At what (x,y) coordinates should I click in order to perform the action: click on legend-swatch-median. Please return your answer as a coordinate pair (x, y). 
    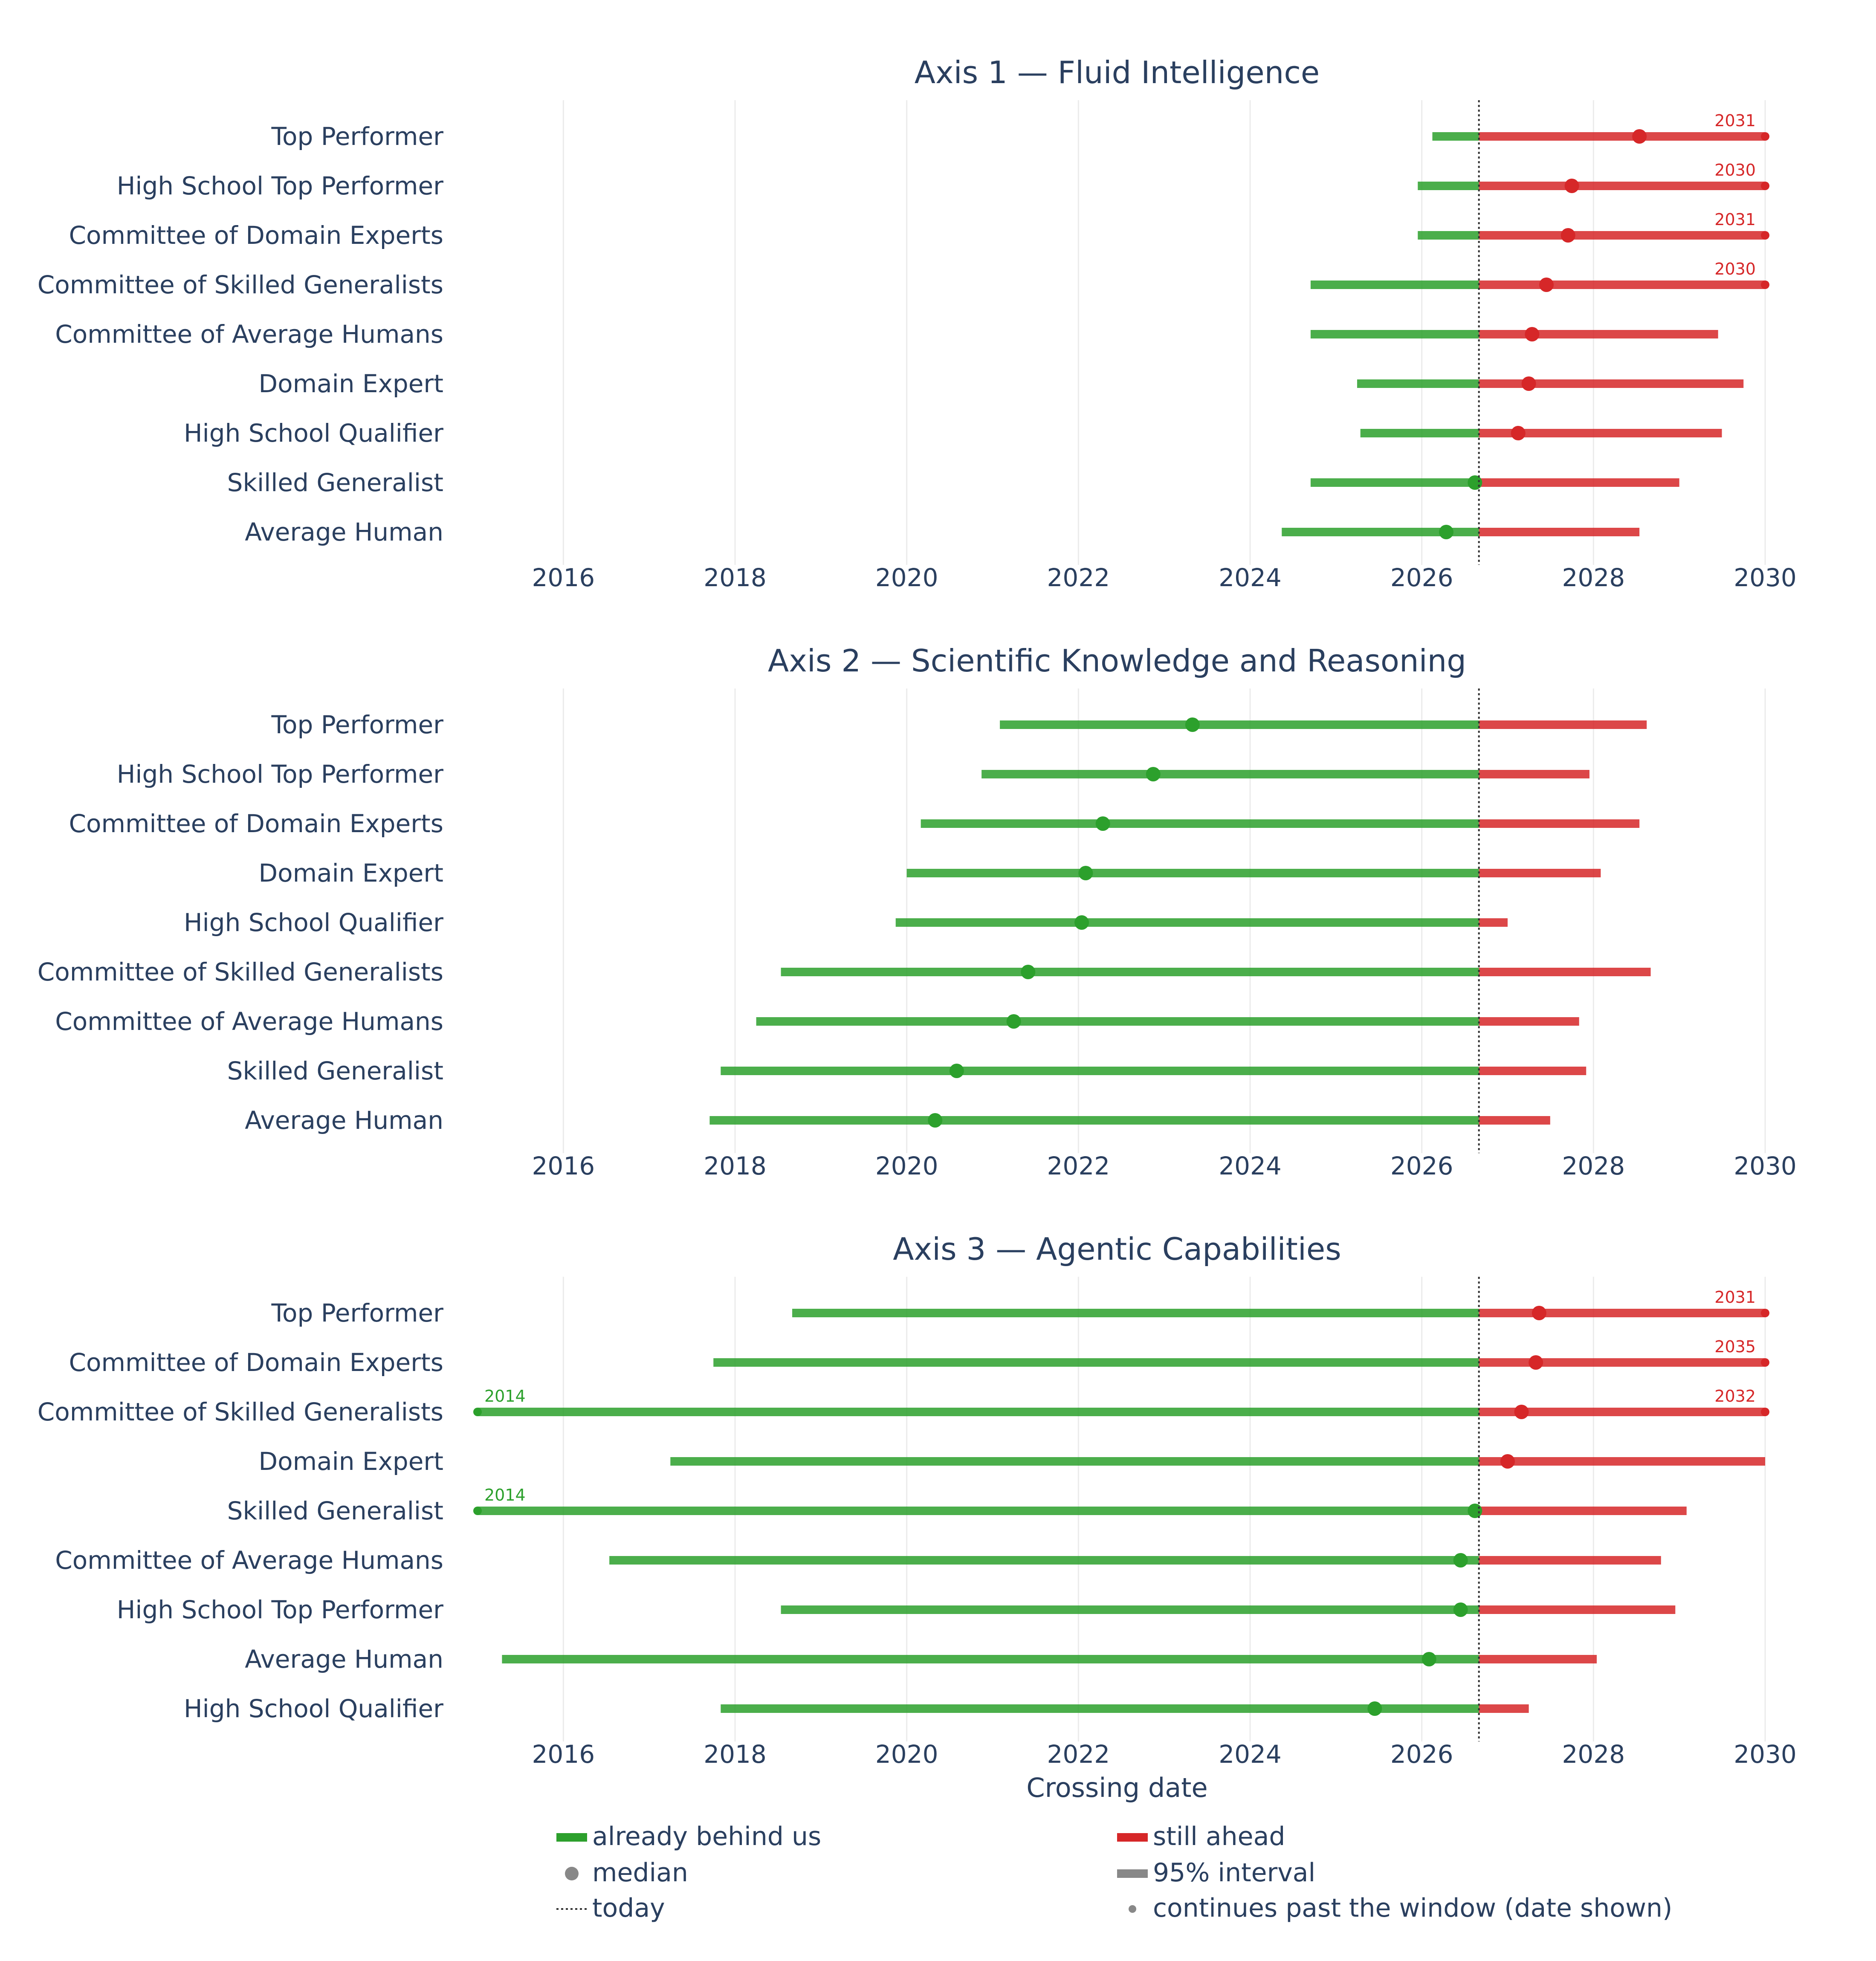
    Looking at the image, I should click on (572, 1873).